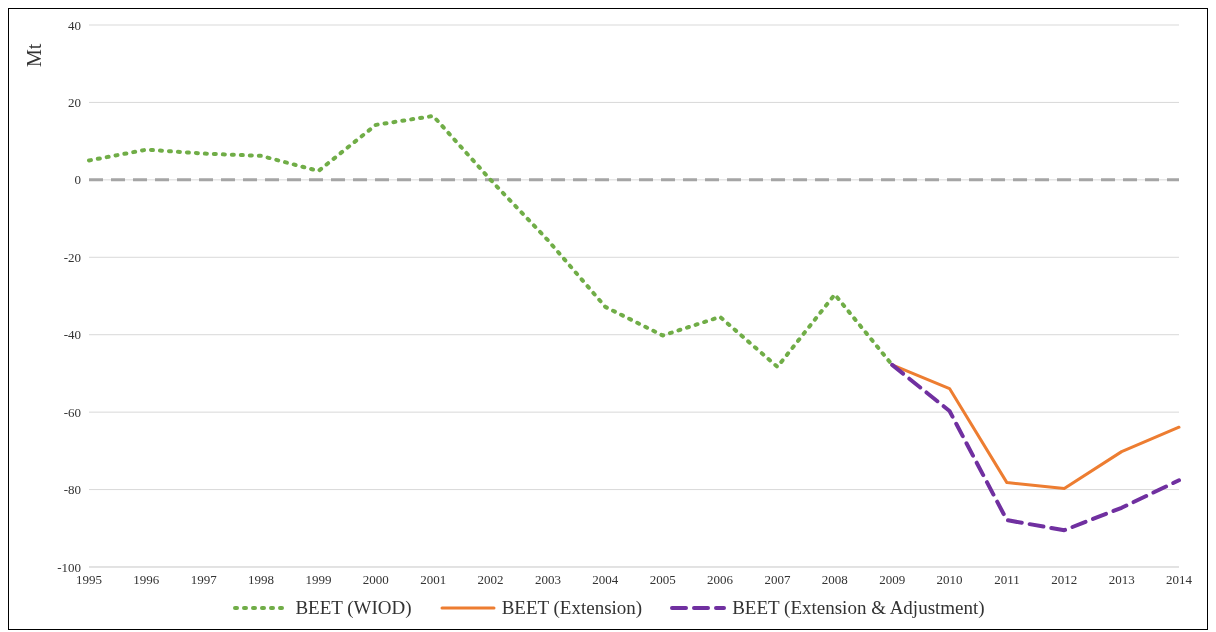 The image size is (1216, 632). I want to click on y-tick-label: 20, so click(74, 103).